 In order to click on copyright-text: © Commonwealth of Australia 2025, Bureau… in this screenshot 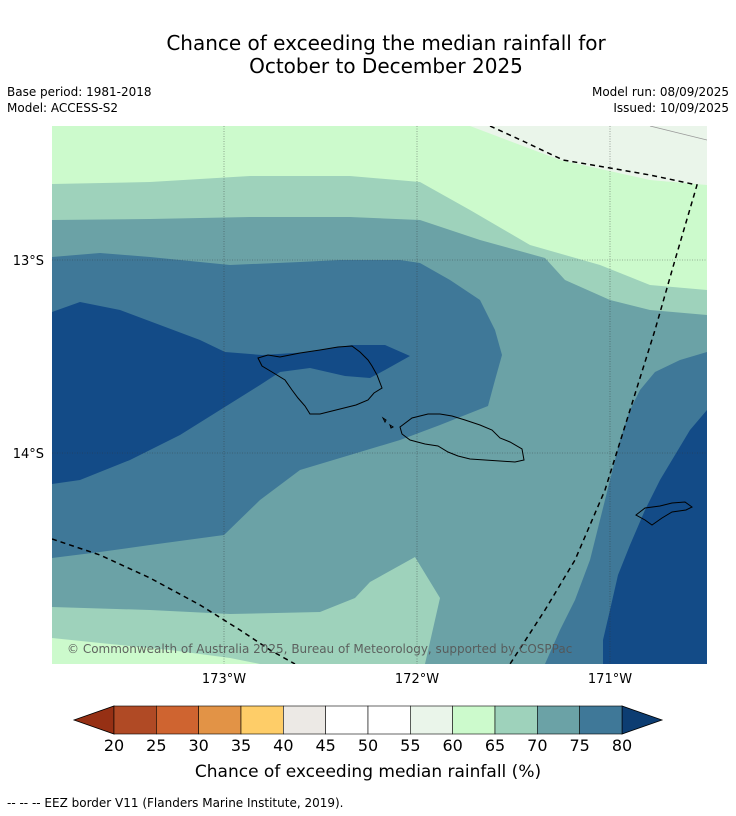, I will do `click(319, 649)`.